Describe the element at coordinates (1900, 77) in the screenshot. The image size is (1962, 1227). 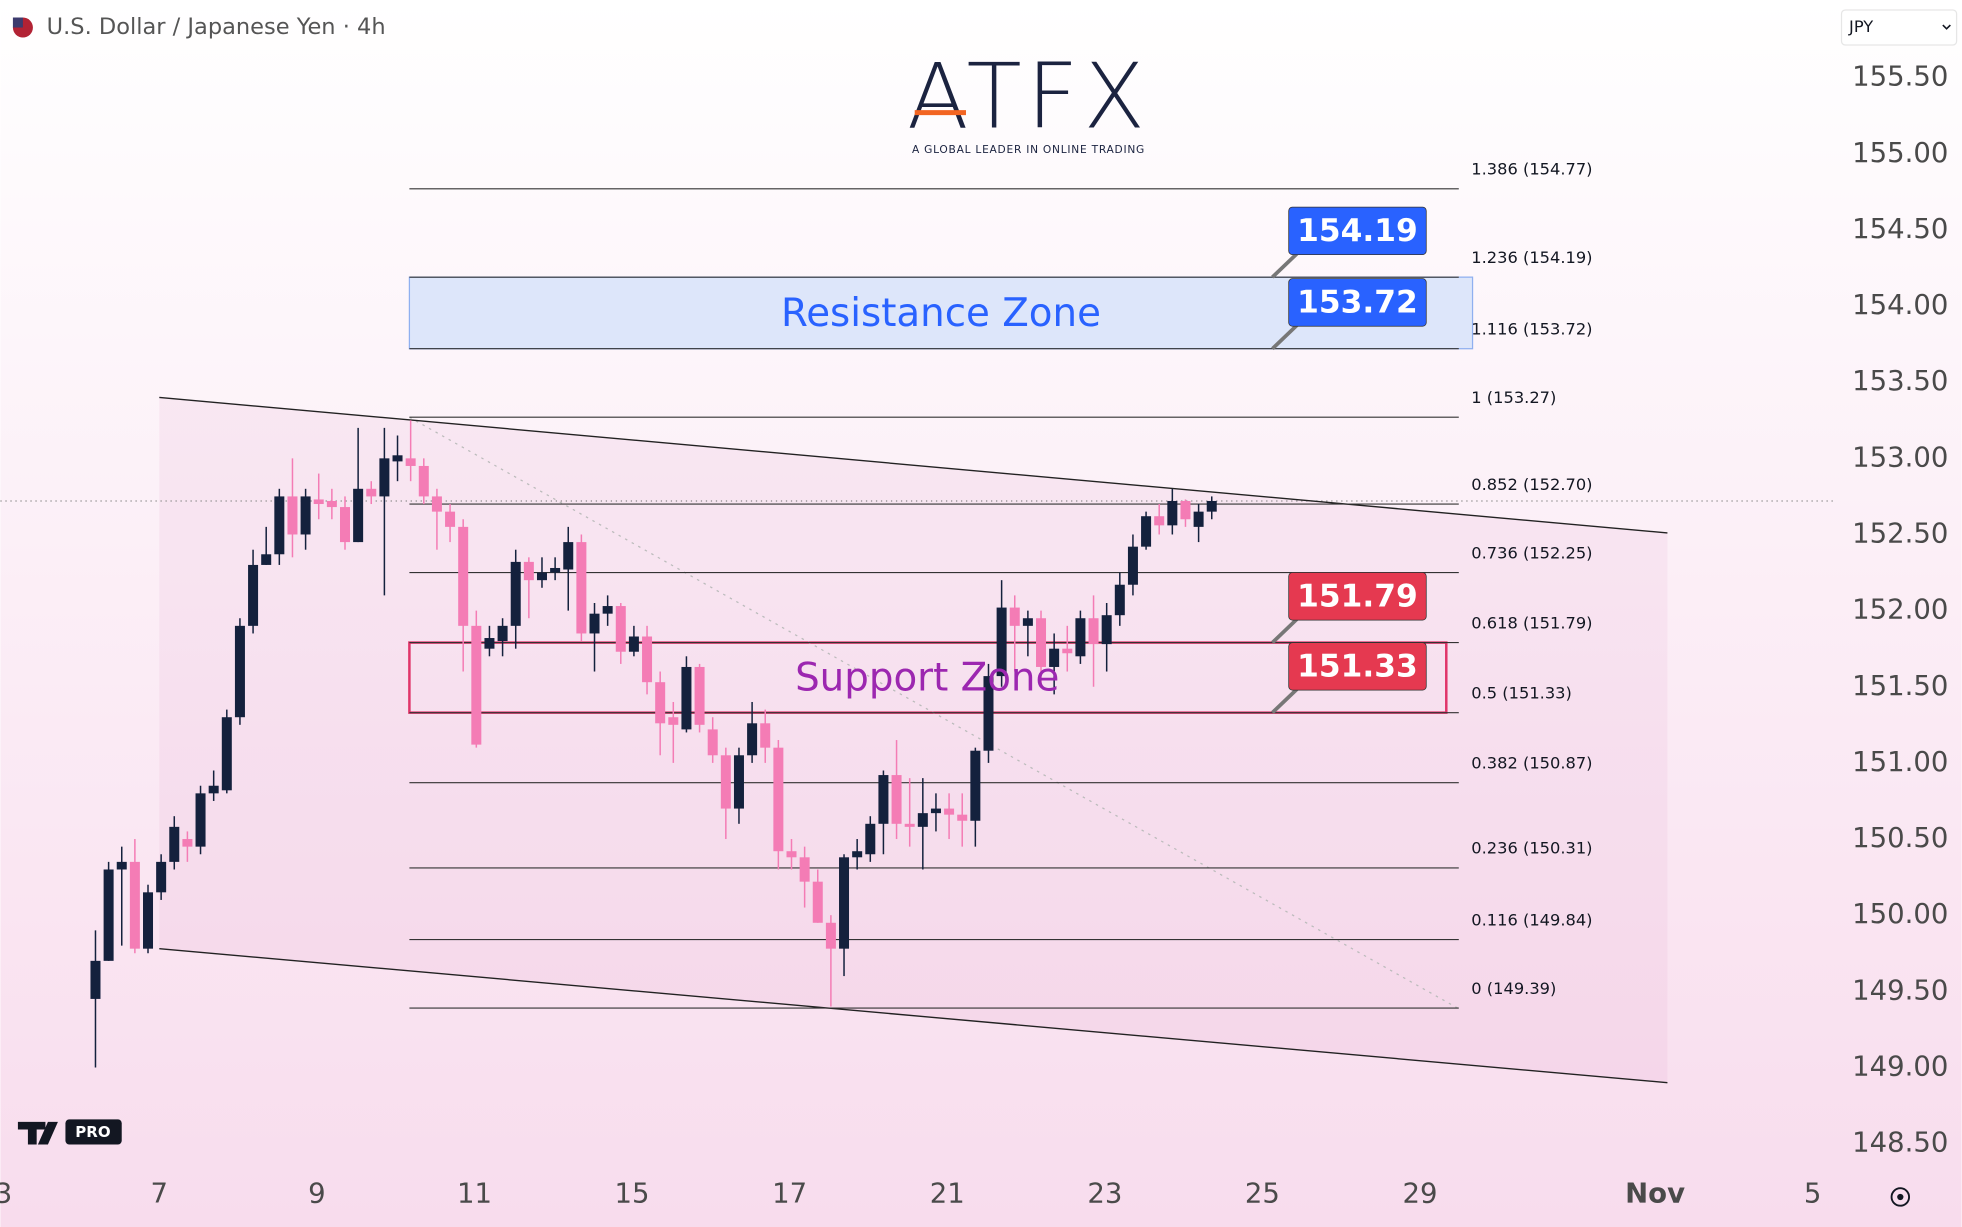
I see `y-tick-label: 155.50` at that location.